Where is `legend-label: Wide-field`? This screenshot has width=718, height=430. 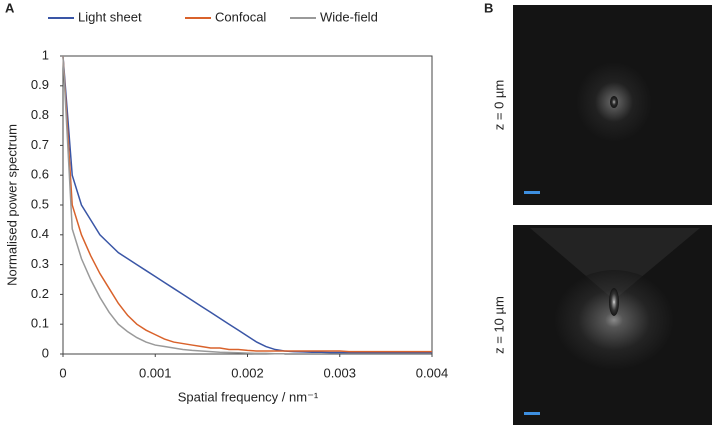
legend-label: Wide-field is located at coordinates (349, 16).